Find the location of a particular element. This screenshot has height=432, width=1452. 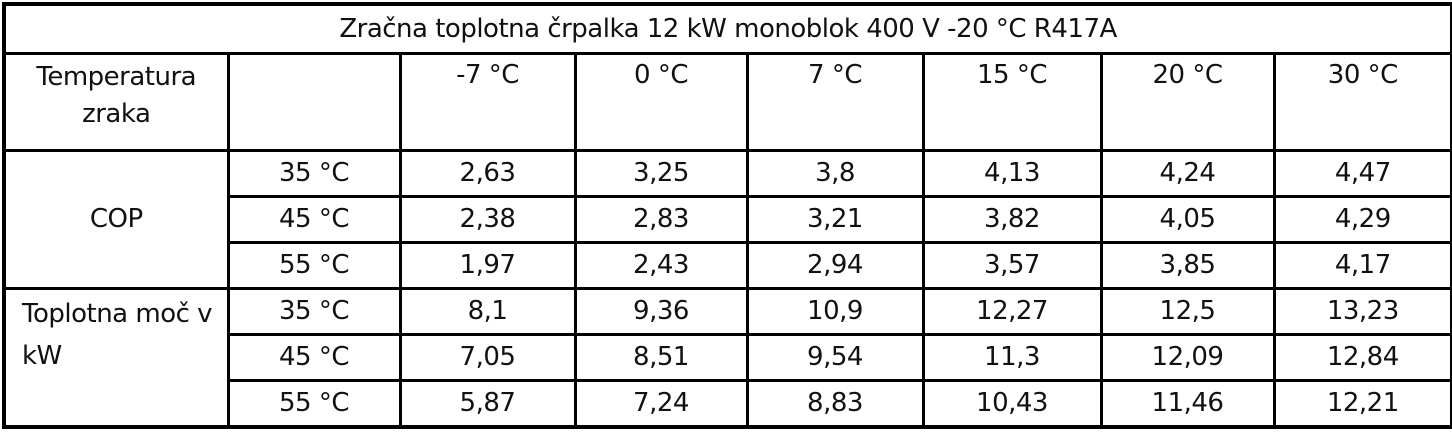

table-row: 45 °C 7,05 8,51 9,54 11,3 12,09 12,84 is located at coordinates (728, 357).